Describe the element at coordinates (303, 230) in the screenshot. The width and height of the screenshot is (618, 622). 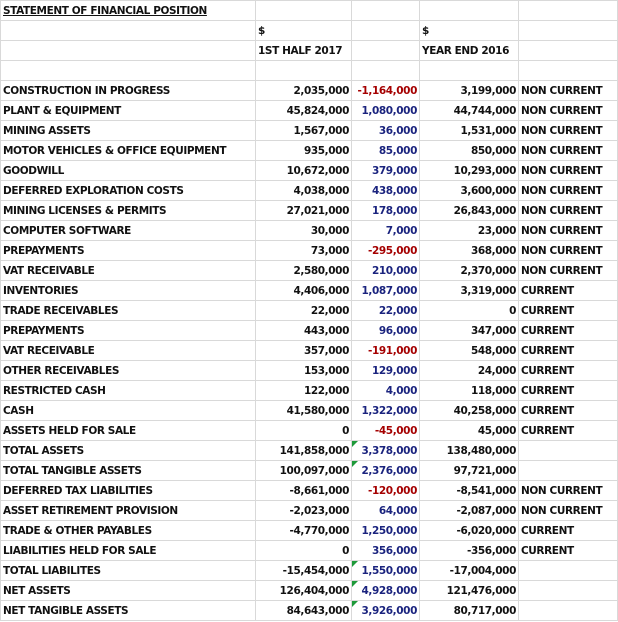
I see `cell-value: 30,000` at that location.